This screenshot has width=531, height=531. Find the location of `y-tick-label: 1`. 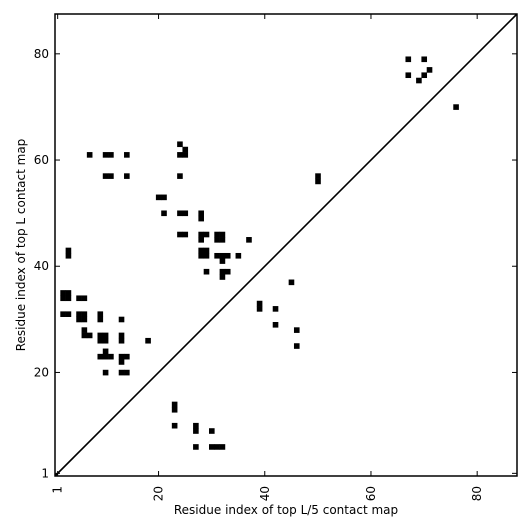

y-tick-label: 1 is located at coordinates (45, 473).